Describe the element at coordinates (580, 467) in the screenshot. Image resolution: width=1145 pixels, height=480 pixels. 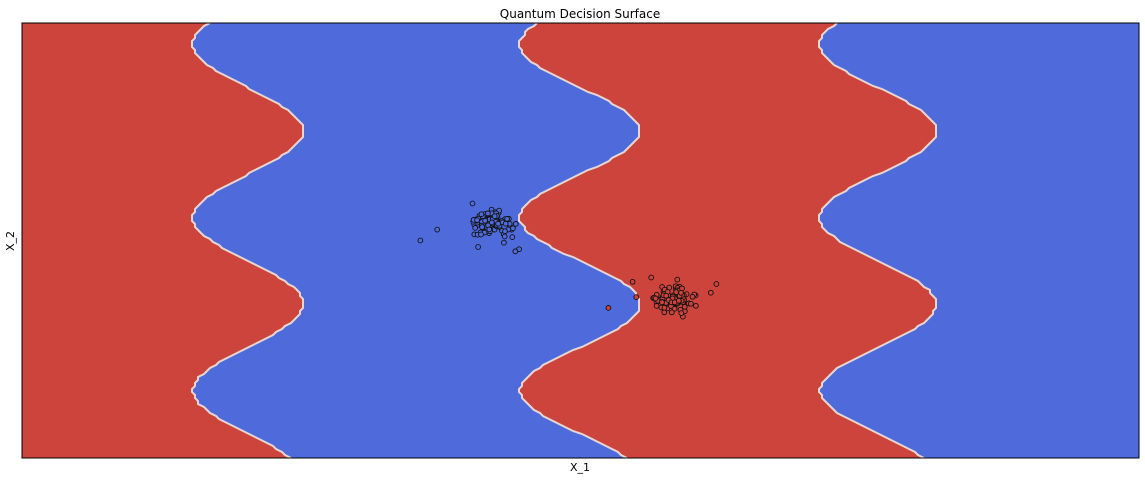
I see `x-axis-label: X_1` at that location.